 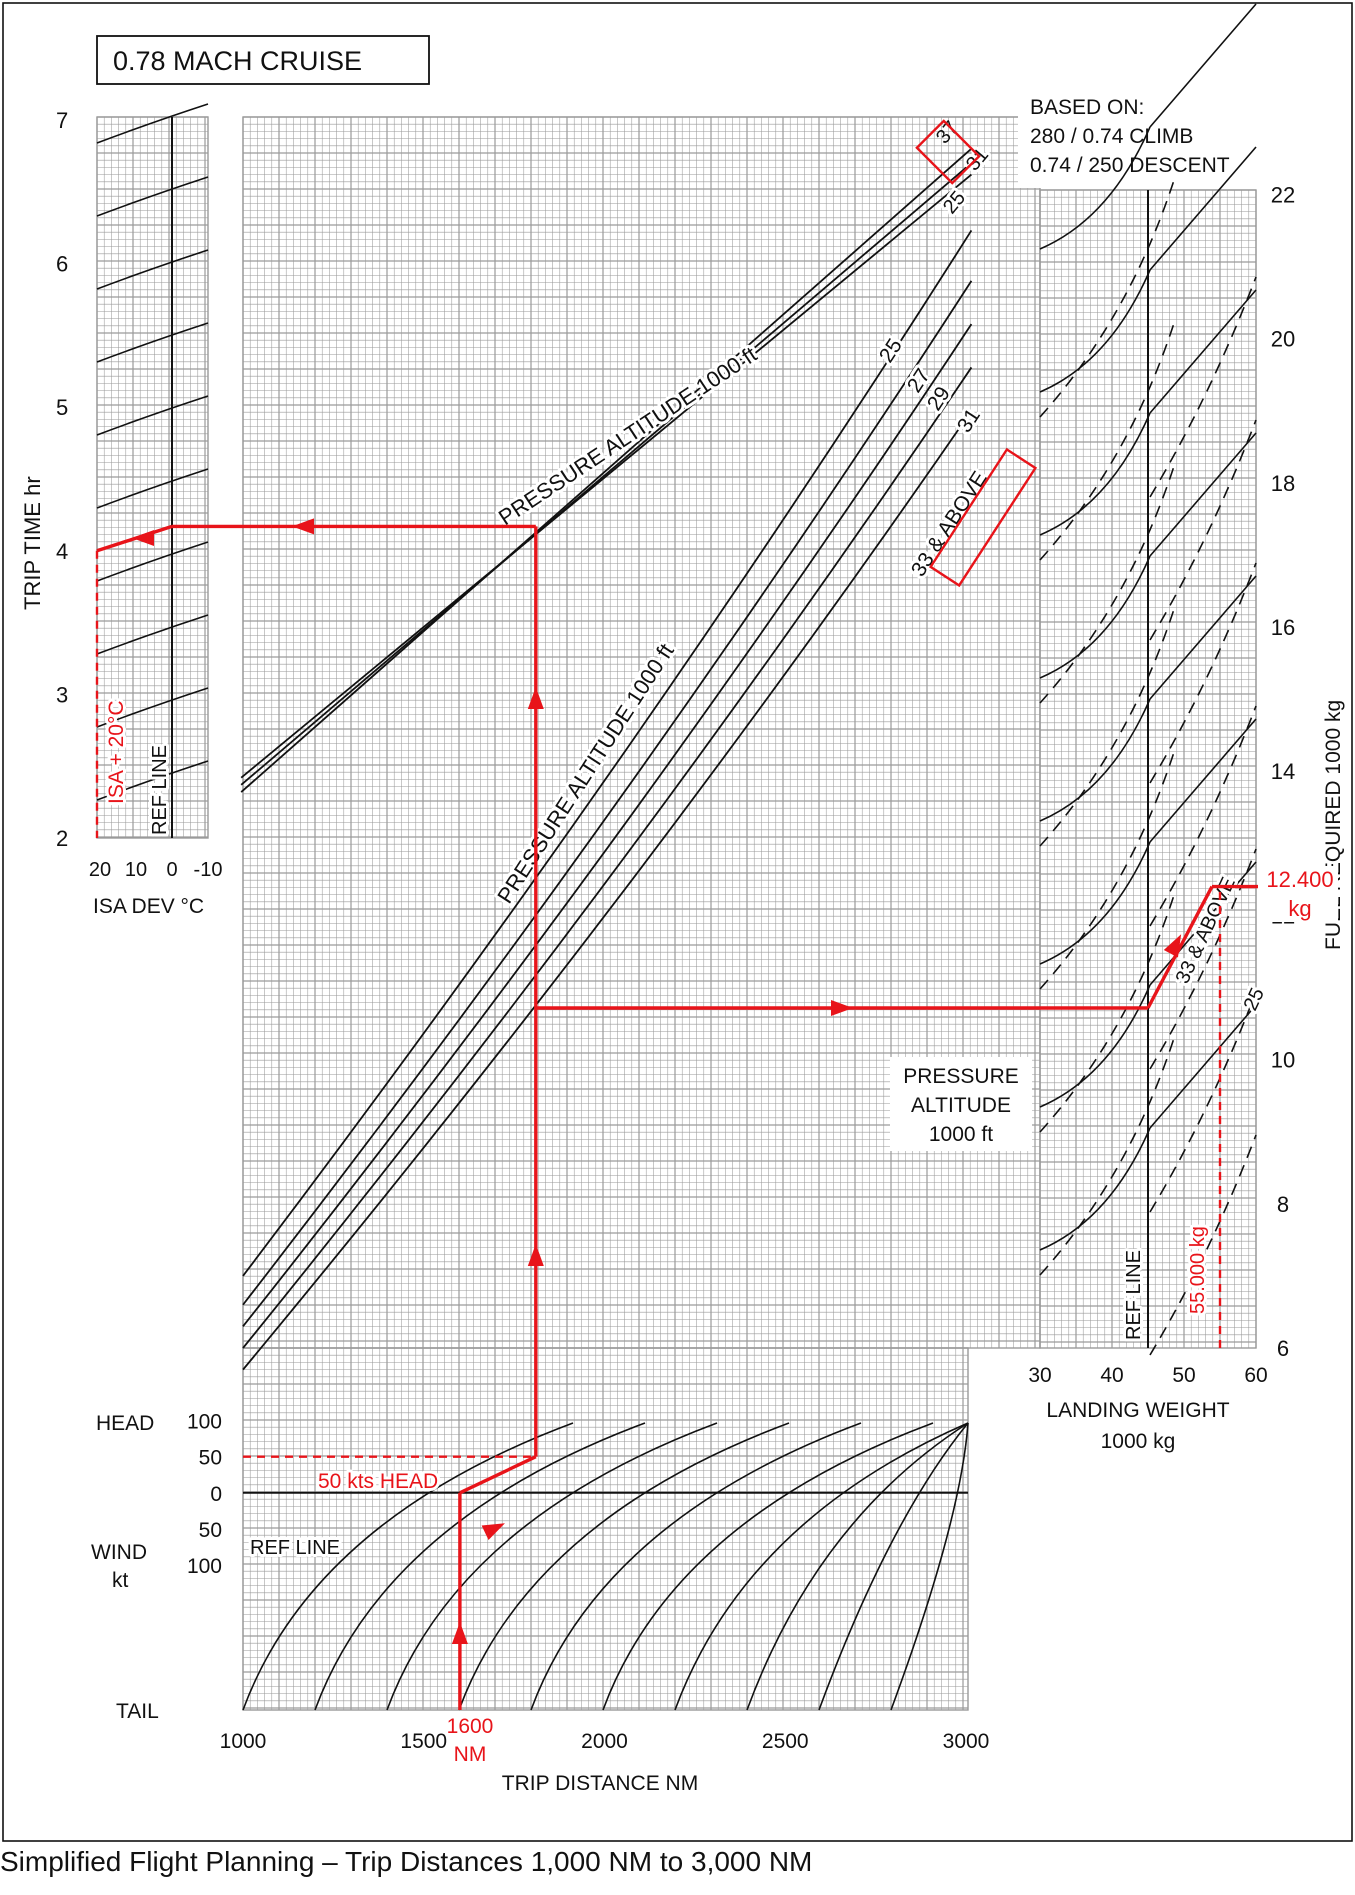 I want to click on trip-time-label-25: 25, so click(x=954, y=202).